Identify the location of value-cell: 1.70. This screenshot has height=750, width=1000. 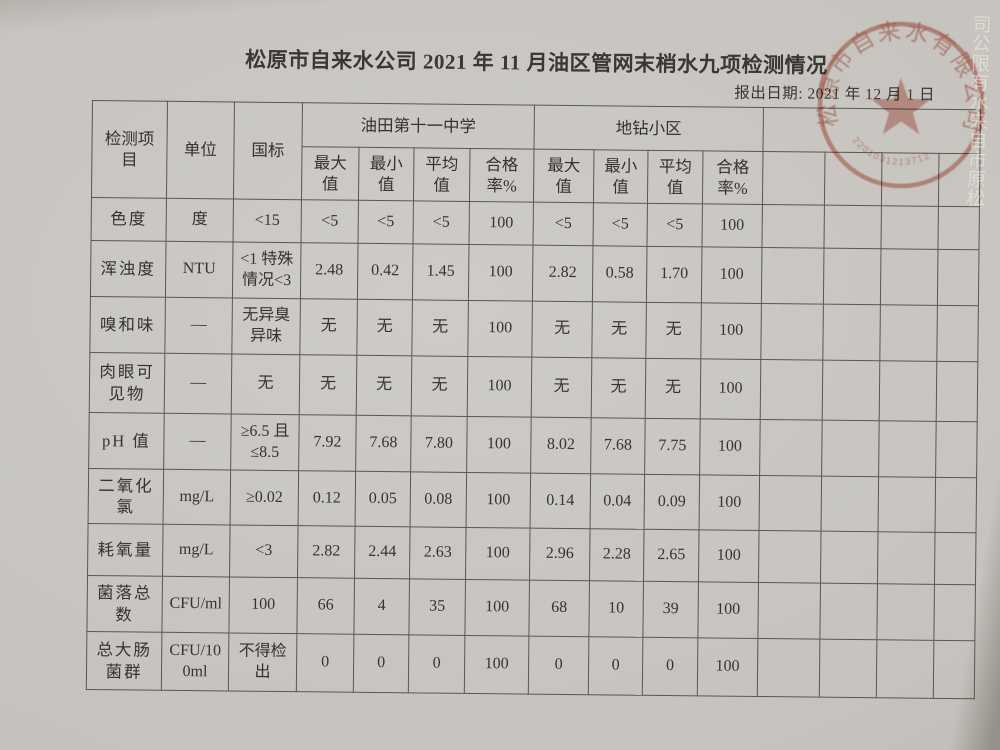
(674, 274).